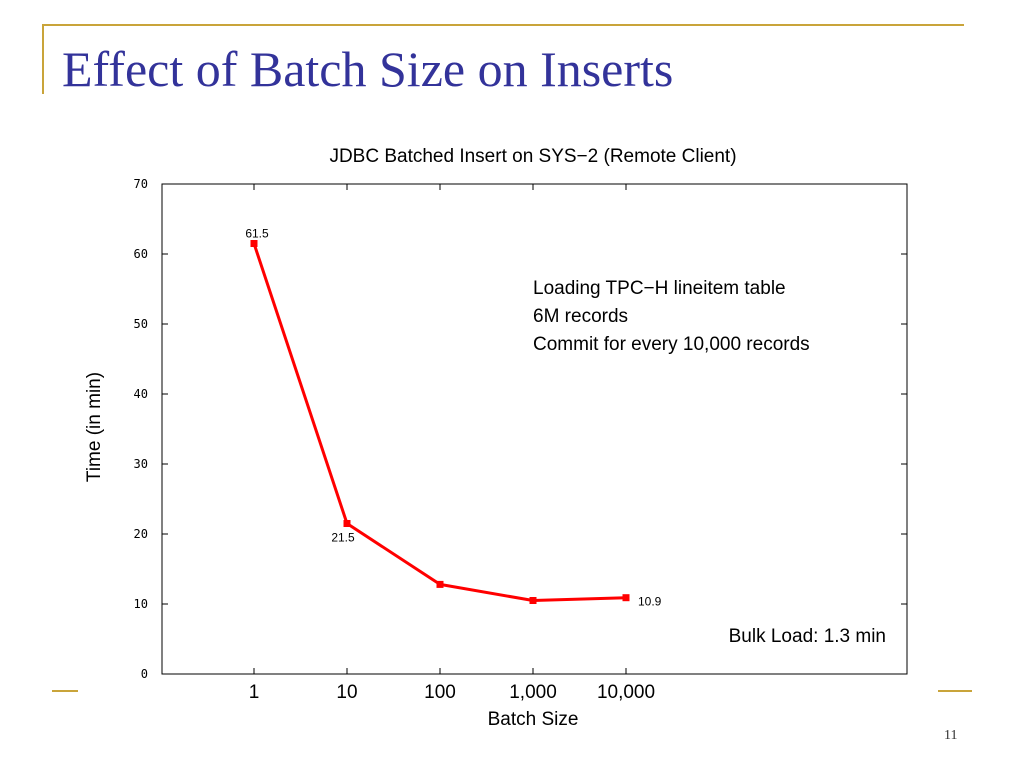 The height and width of the screenshot is (768, 1024). Describe the element at coordinates (580, 316) in the screenshot. I see `annotation-line: 6M records` at that location.